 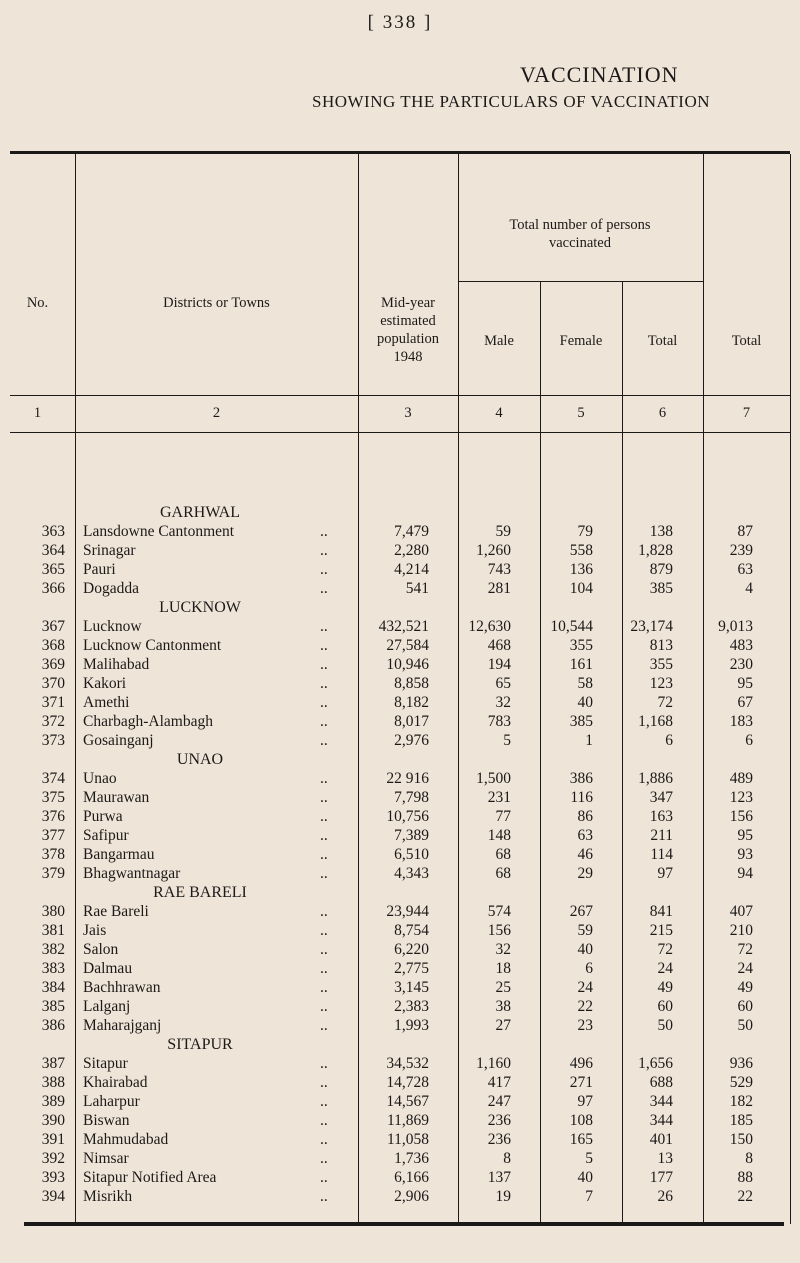 What do you see at coordinates (198, 1101) in the screenshot?
I see `district-name: Laharpur..` at bounding box center [198, 1101].